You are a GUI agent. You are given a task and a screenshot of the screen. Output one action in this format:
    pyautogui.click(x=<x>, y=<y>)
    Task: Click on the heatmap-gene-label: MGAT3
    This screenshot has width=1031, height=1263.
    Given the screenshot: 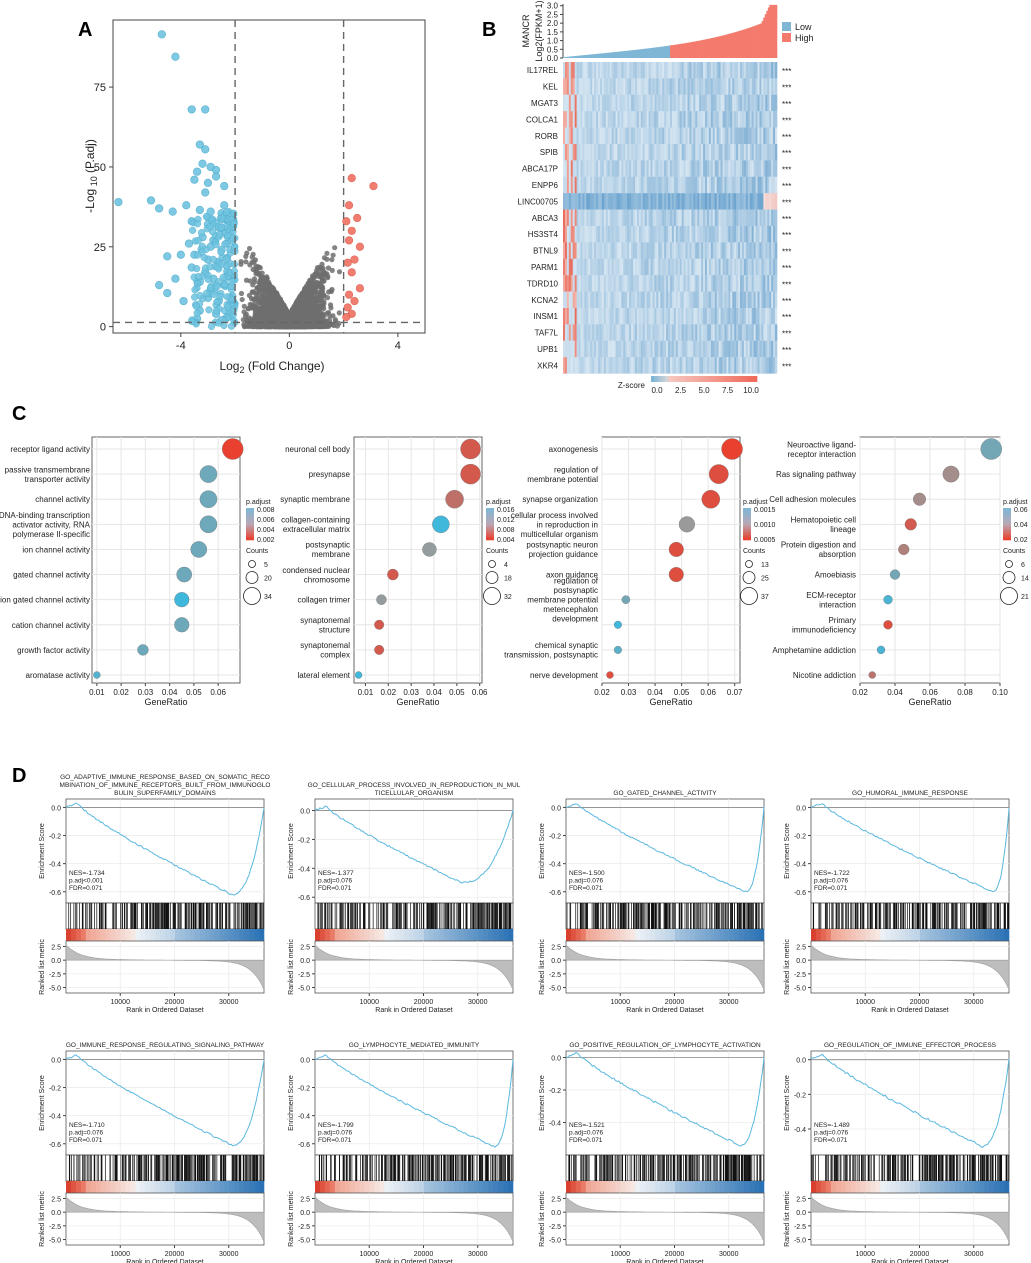 What is the action you would take?
    pyautogui.click(x=545, y=103)
    